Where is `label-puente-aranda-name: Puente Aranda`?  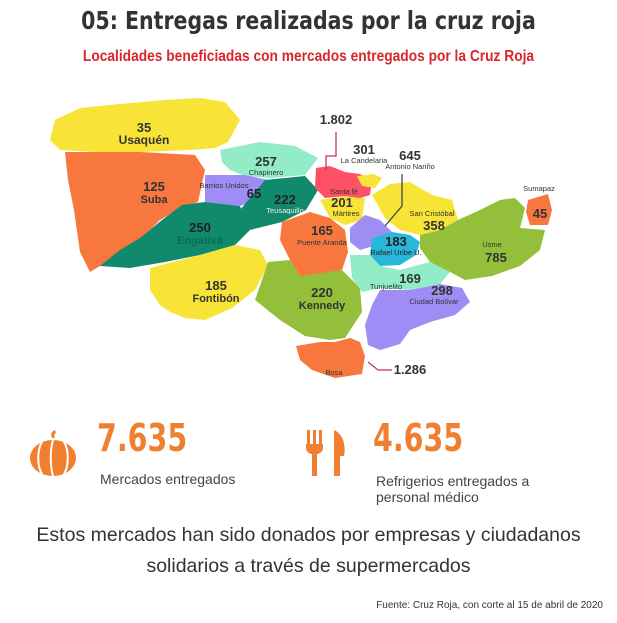
label-puente-aranda-name: Puente Aranda is located at coordinates (322, 242).